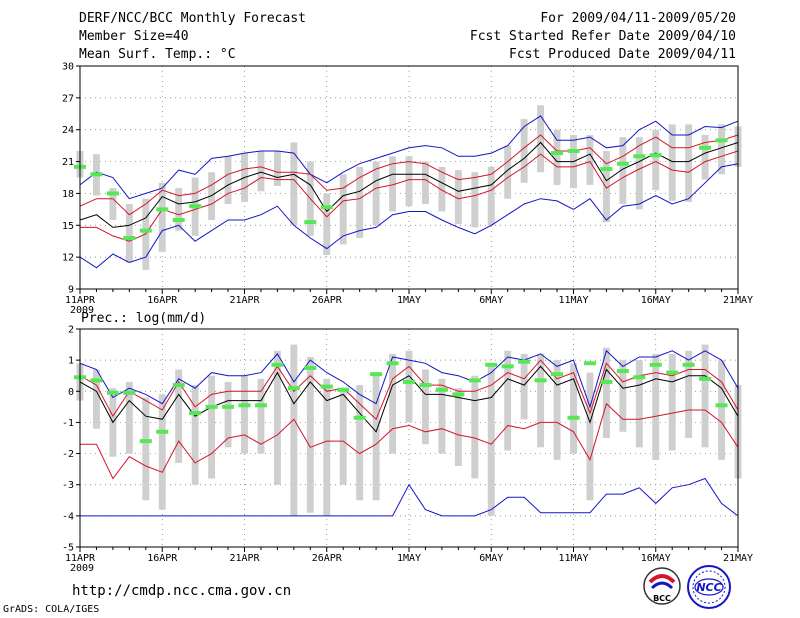 Image resolution: width=800 pixels, height=618 pixels. What do you see at coordinates (662, 586) in the screenshot?
I see `bcc-logo: BCC` at bounding box center [662, 586].